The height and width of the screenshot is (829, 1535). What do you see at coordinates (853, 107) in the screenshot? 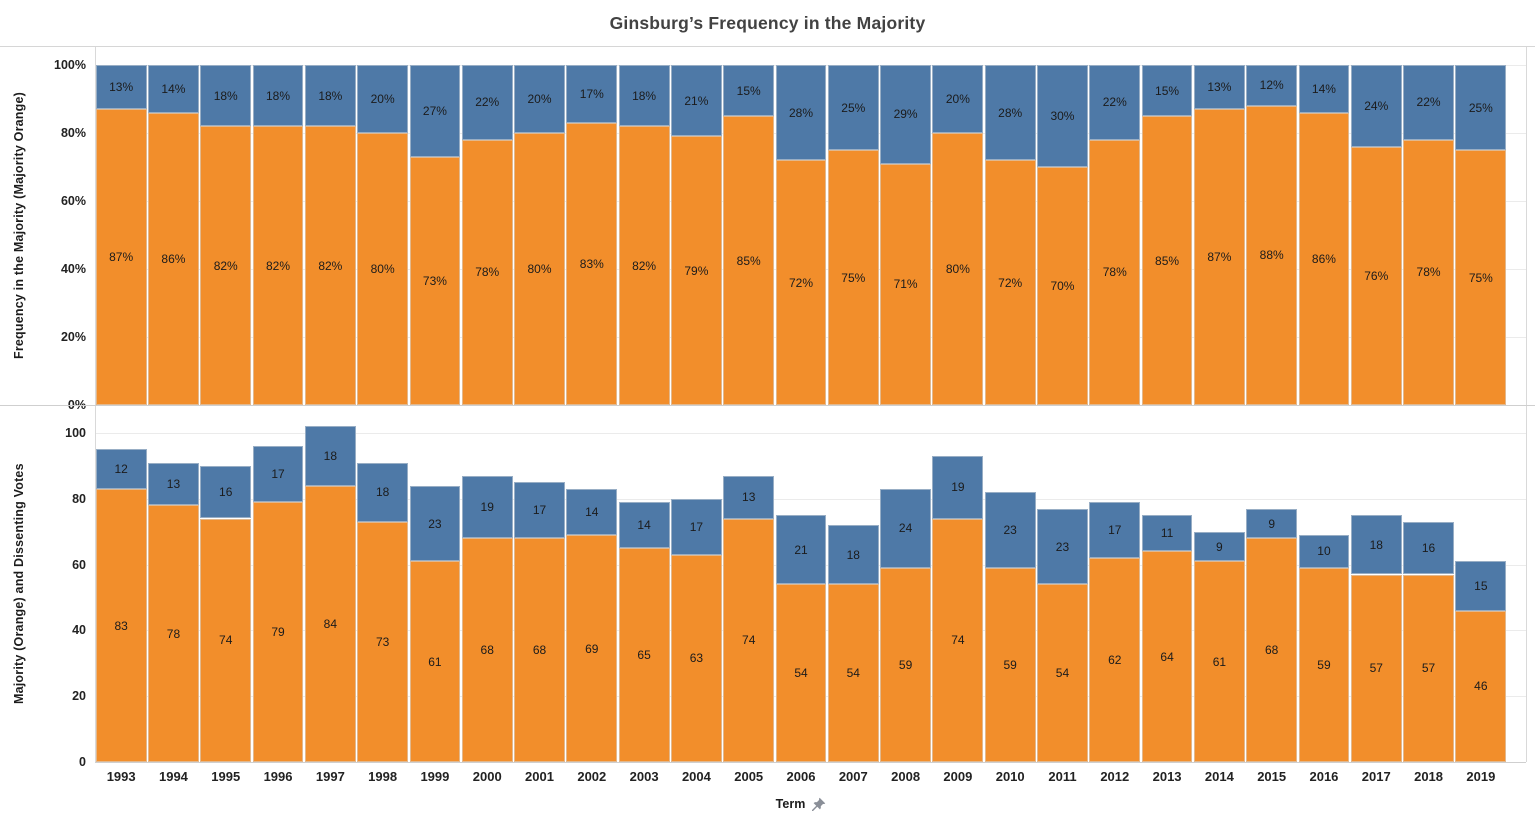
I see `bar-2007-dissent` at bounding box center [853, 107].